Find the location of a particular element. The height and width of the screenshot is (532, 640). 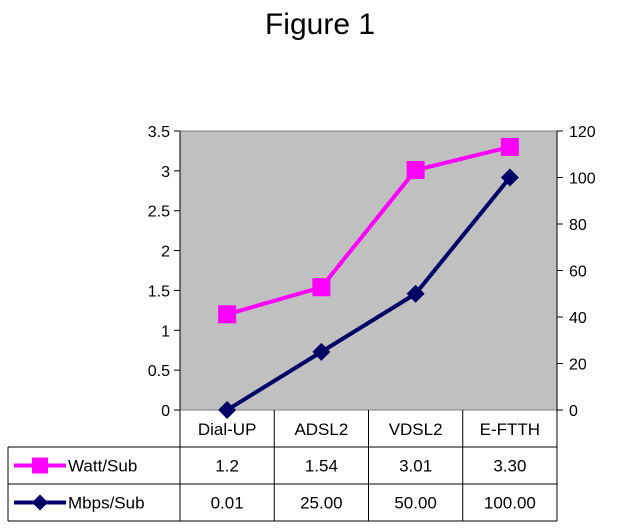

category-label: ADSL2 is located at coordinates (321, 429).